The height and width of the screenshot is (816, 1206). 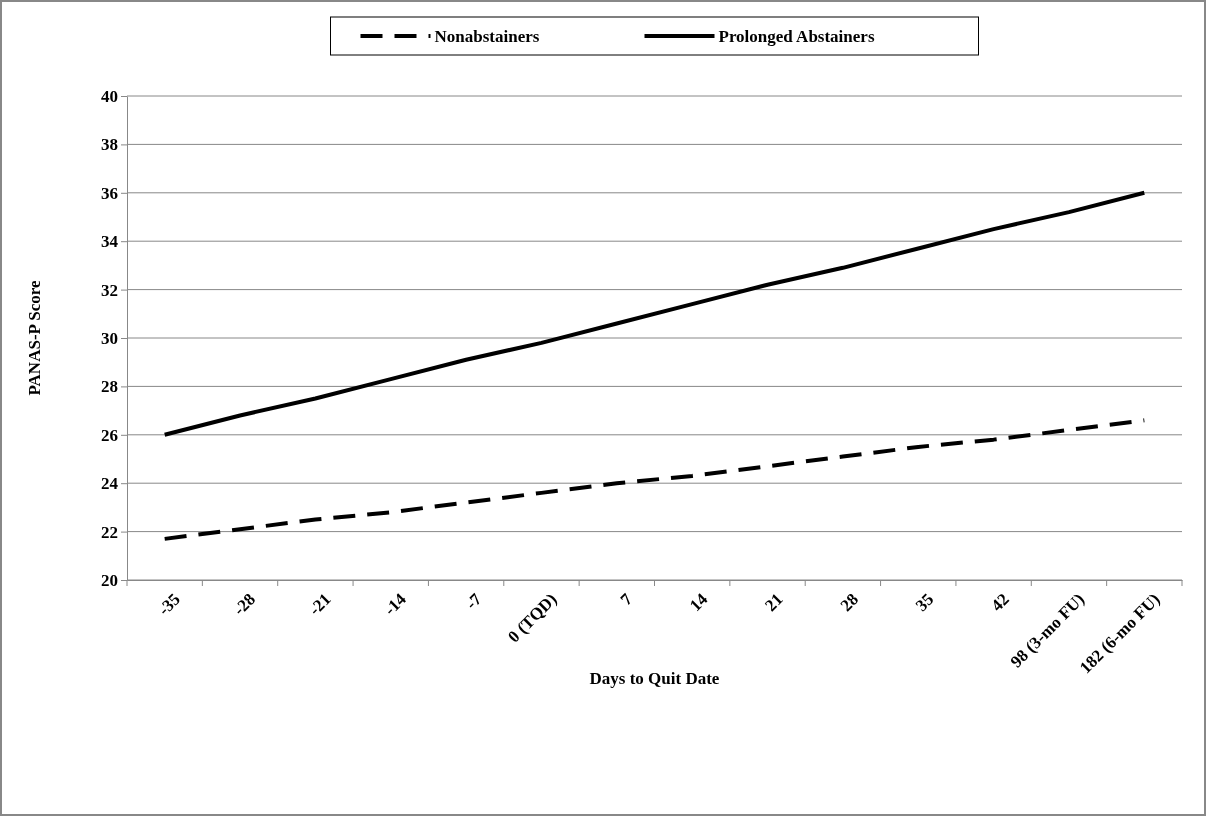 What do you see at coordinates (320, 604) in the screenshot?
I see `x-tick-label: -21` at bounding box center [320, 604].